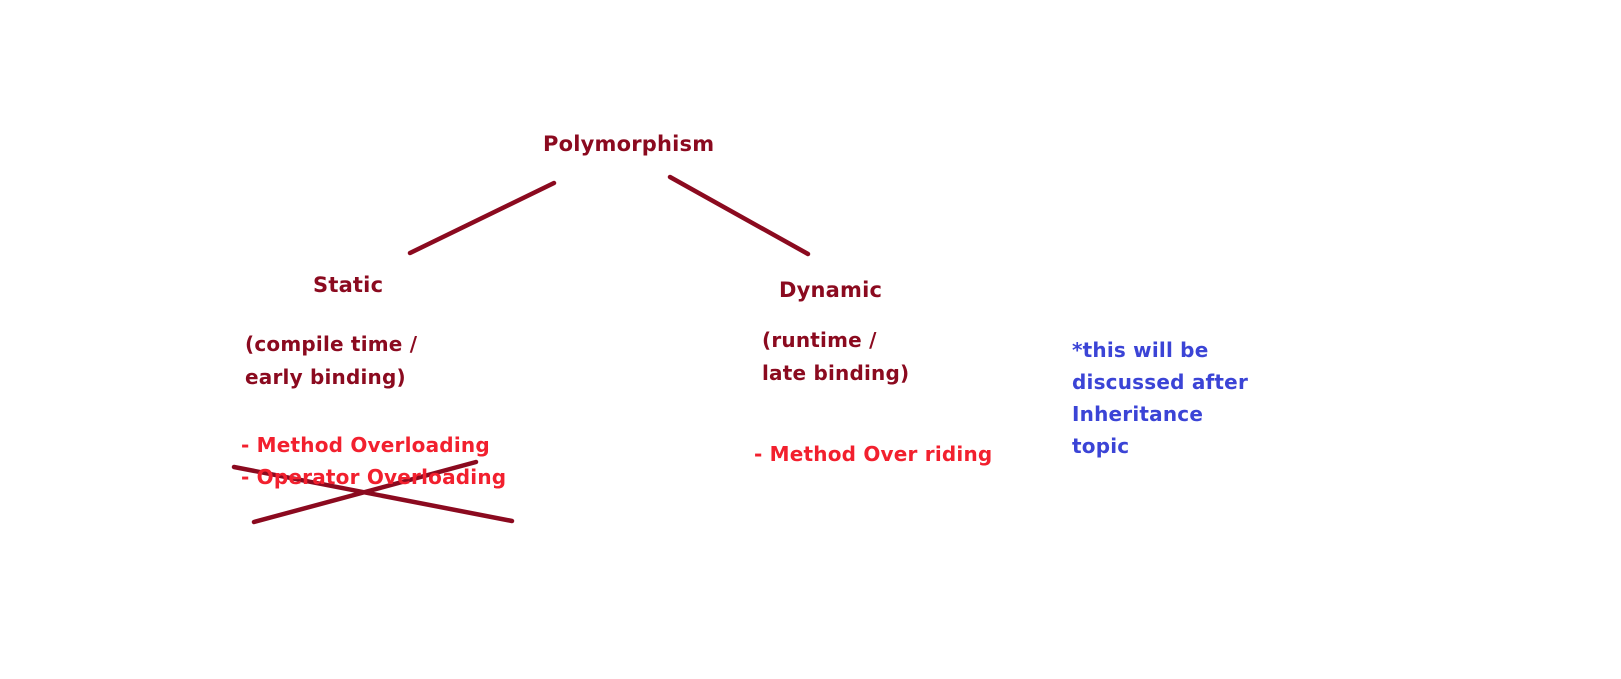 This screenshot has height=679, width=1621. I want to click on static-description: (compile time / early binding), so click(331, 361).